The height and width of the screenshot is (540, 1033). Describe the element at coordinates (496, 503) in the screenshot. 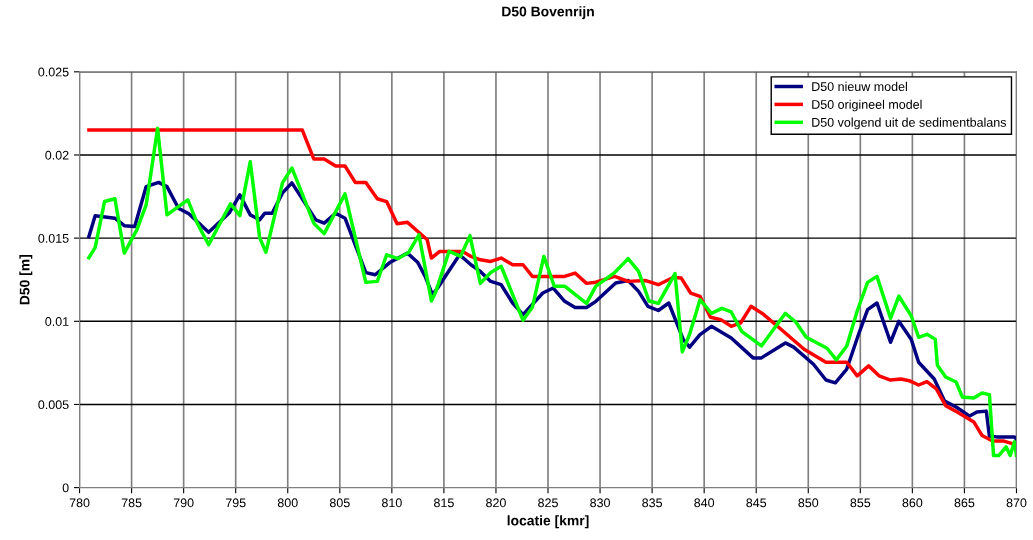

I see `x-tick-label: 820` at that location.